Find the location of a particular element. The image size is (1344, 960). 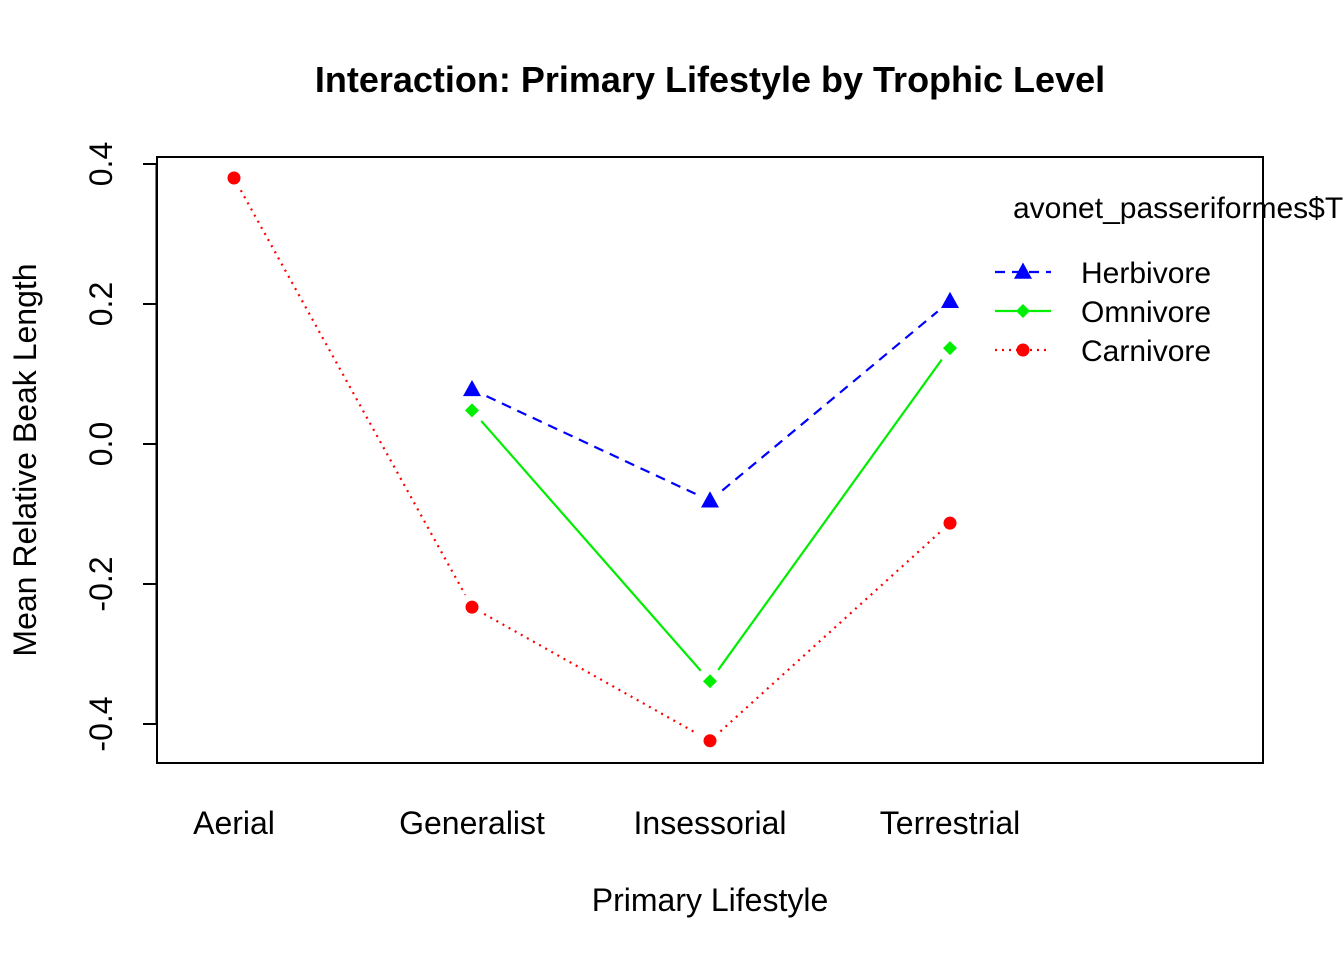

y-axis-label: Mean Relative Beak Length is located at coordinates (25, 459).